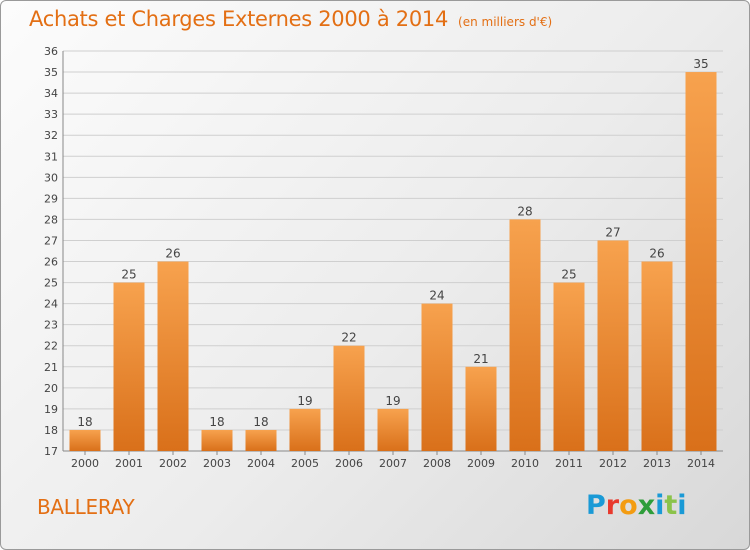 This screenshot has height=550, width=750. I want to click on y-tick-label: 34, so click(51, 93).